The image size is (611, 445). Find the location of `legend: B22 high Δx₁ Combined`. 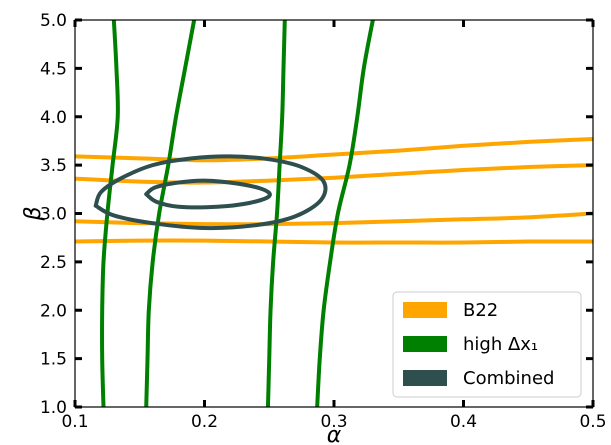

legend: B22 high Δx₁ Combined is located at coordinates (487, 344).